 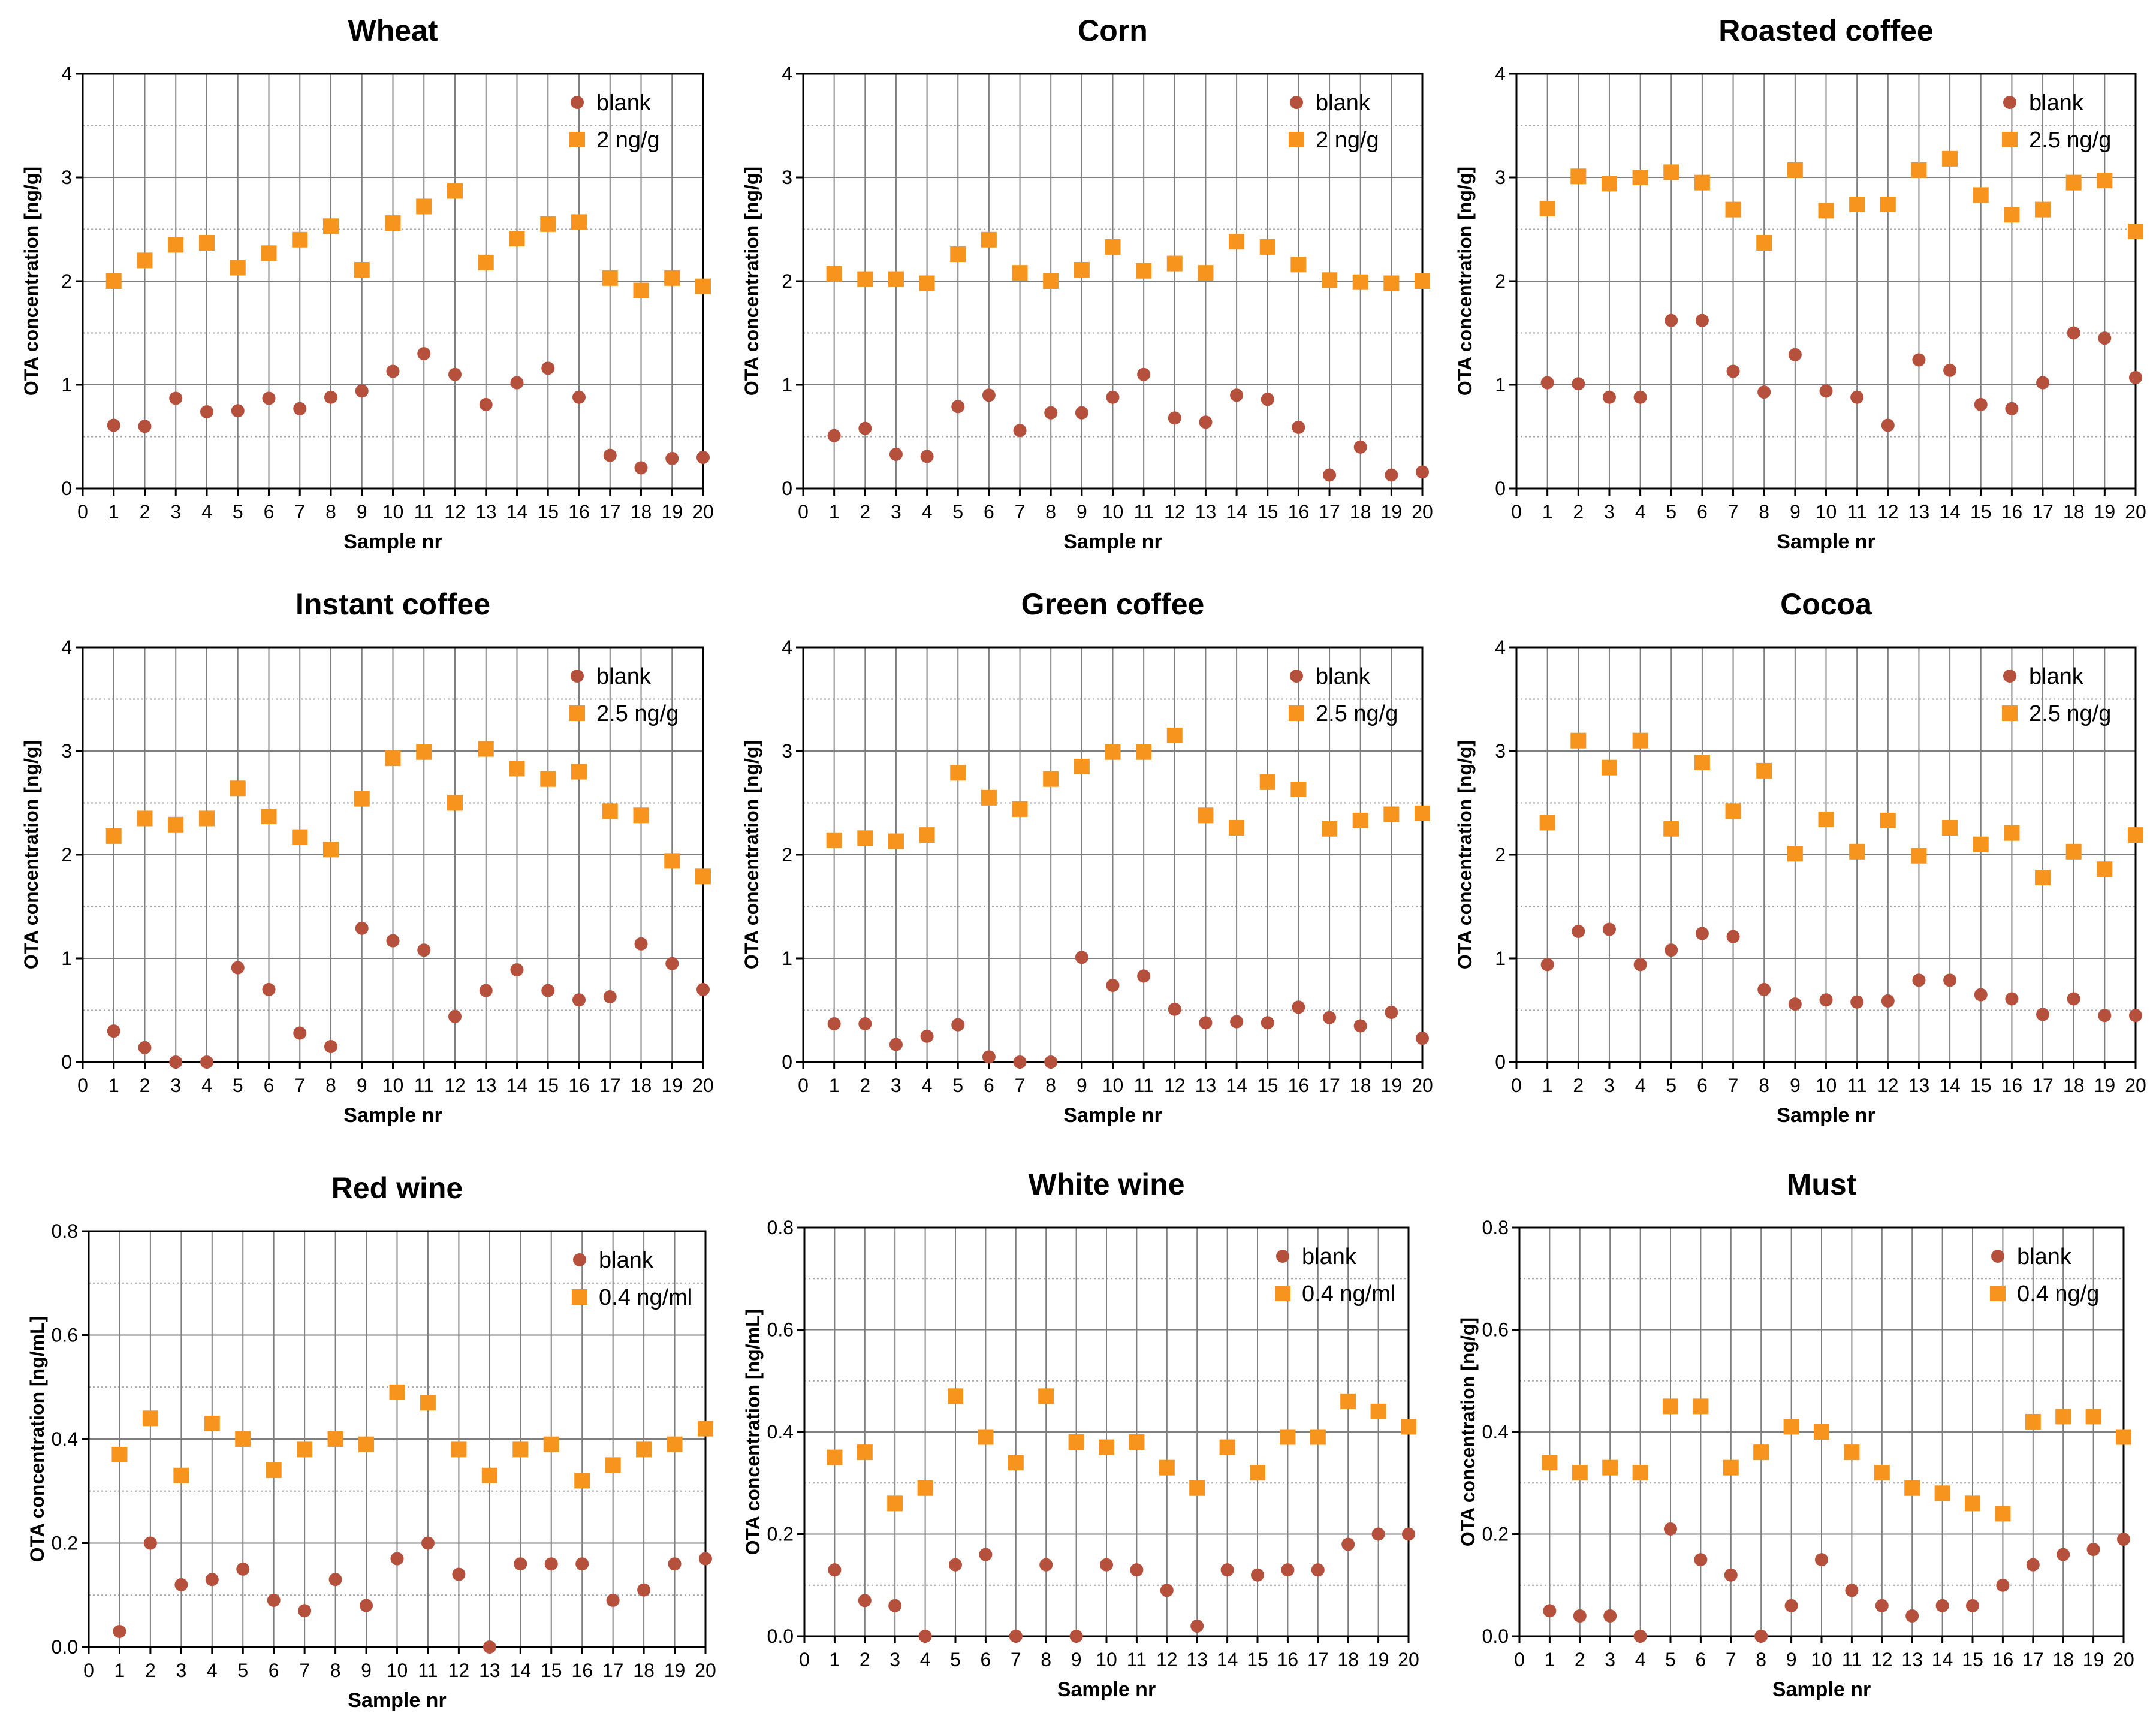 I want to click on legend-label-spiked: 2 ng/g, so click(x=1347, y=140).